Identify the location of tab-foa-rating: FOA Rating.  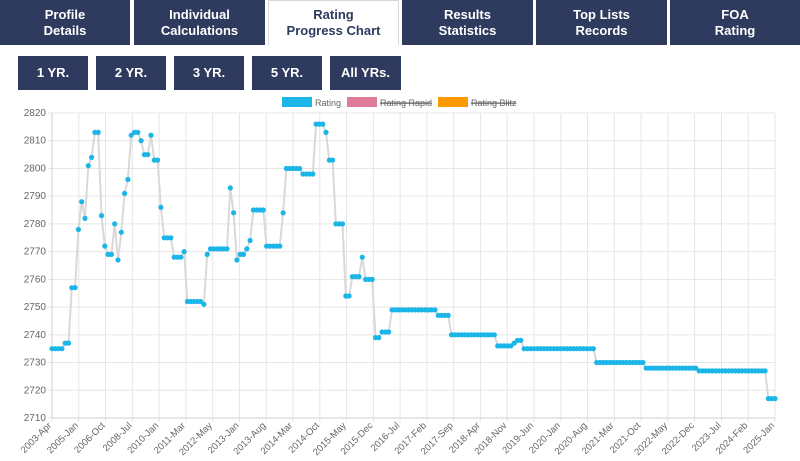
(735, 22).